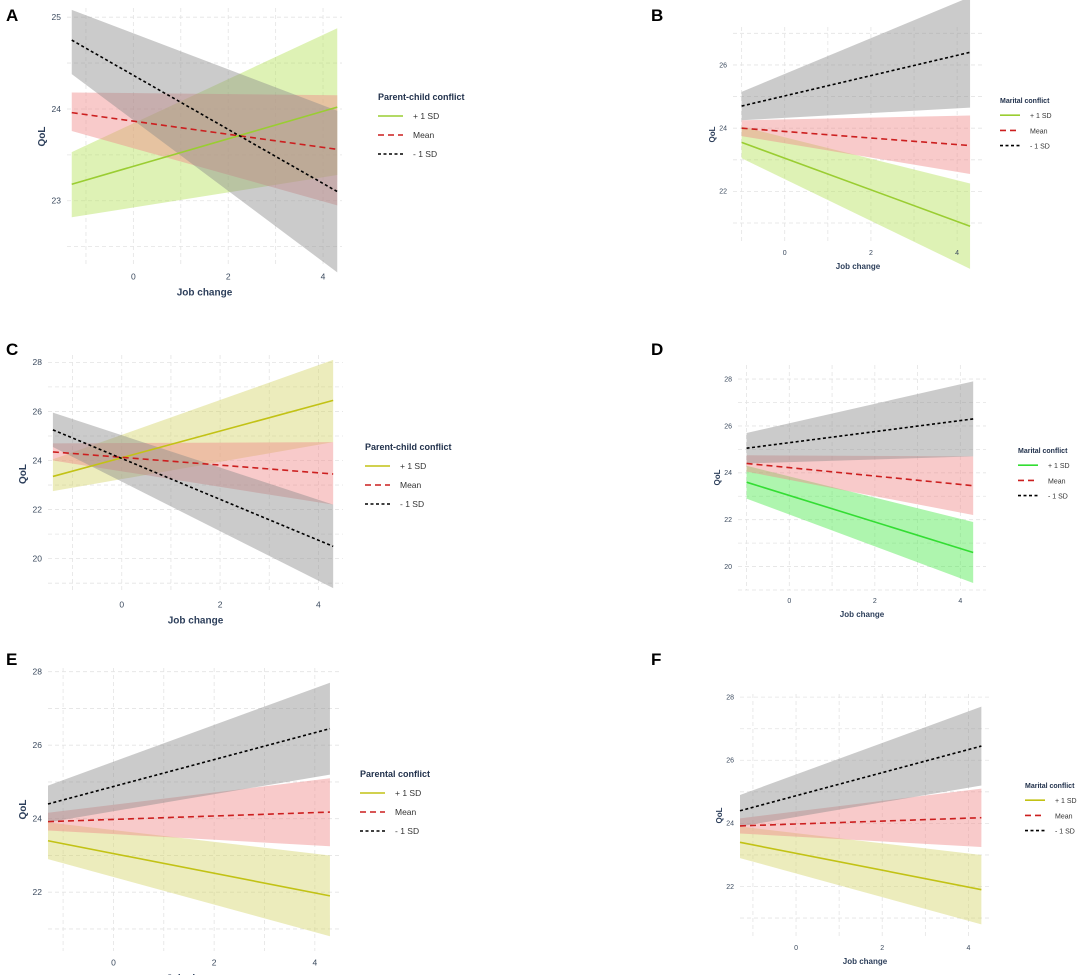 The height and width of the screenshot is (975, 1084). What do you see at coordinates (38, 362) in the screenshot?
I see `panel-c-ytick-label: 28` at bounding box center [38, 362].